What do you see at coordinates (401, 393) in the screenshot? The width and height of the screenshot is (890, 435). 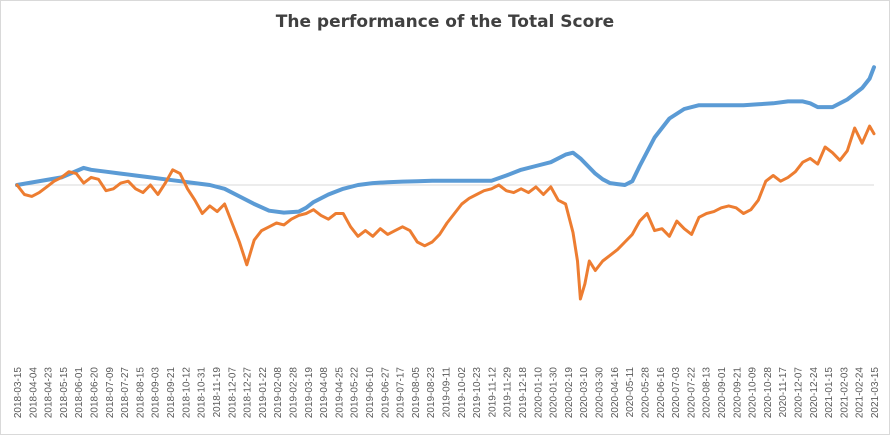 I see `x-tick-label: 2019-07-17` at bounding box center [401, 393].